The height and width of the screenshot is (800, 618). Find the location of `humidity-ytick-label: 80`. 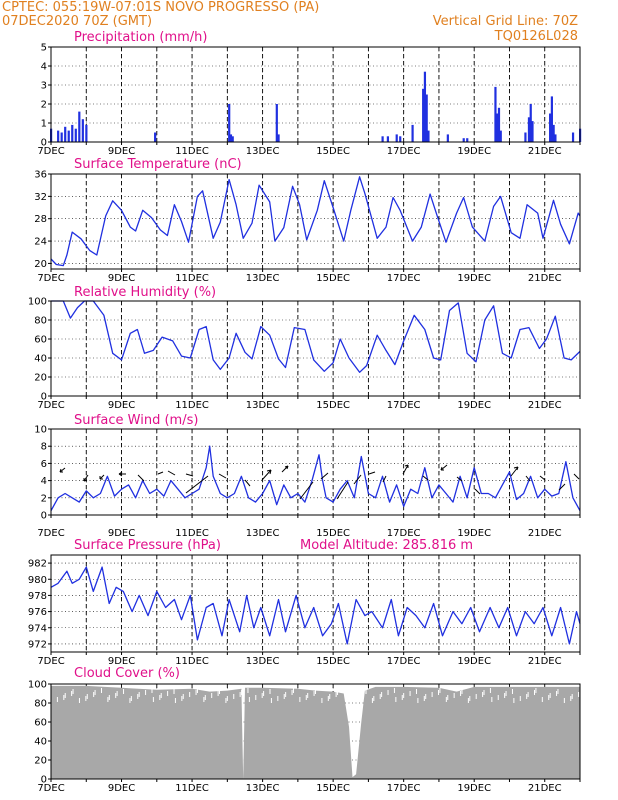

humidity-ytick-label: 80 is located at coordinates (40, 321).